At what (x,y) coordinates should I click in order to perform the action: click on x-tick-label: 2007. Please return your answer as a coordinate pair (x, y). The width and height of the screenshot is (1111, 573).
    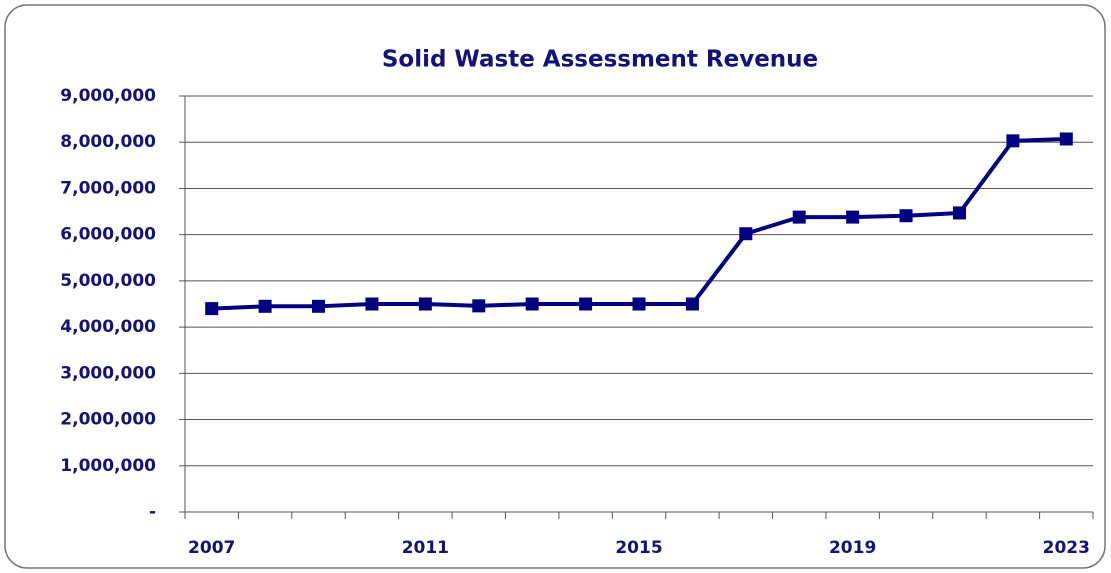
    Looking at the image, I should click on (211, 548).